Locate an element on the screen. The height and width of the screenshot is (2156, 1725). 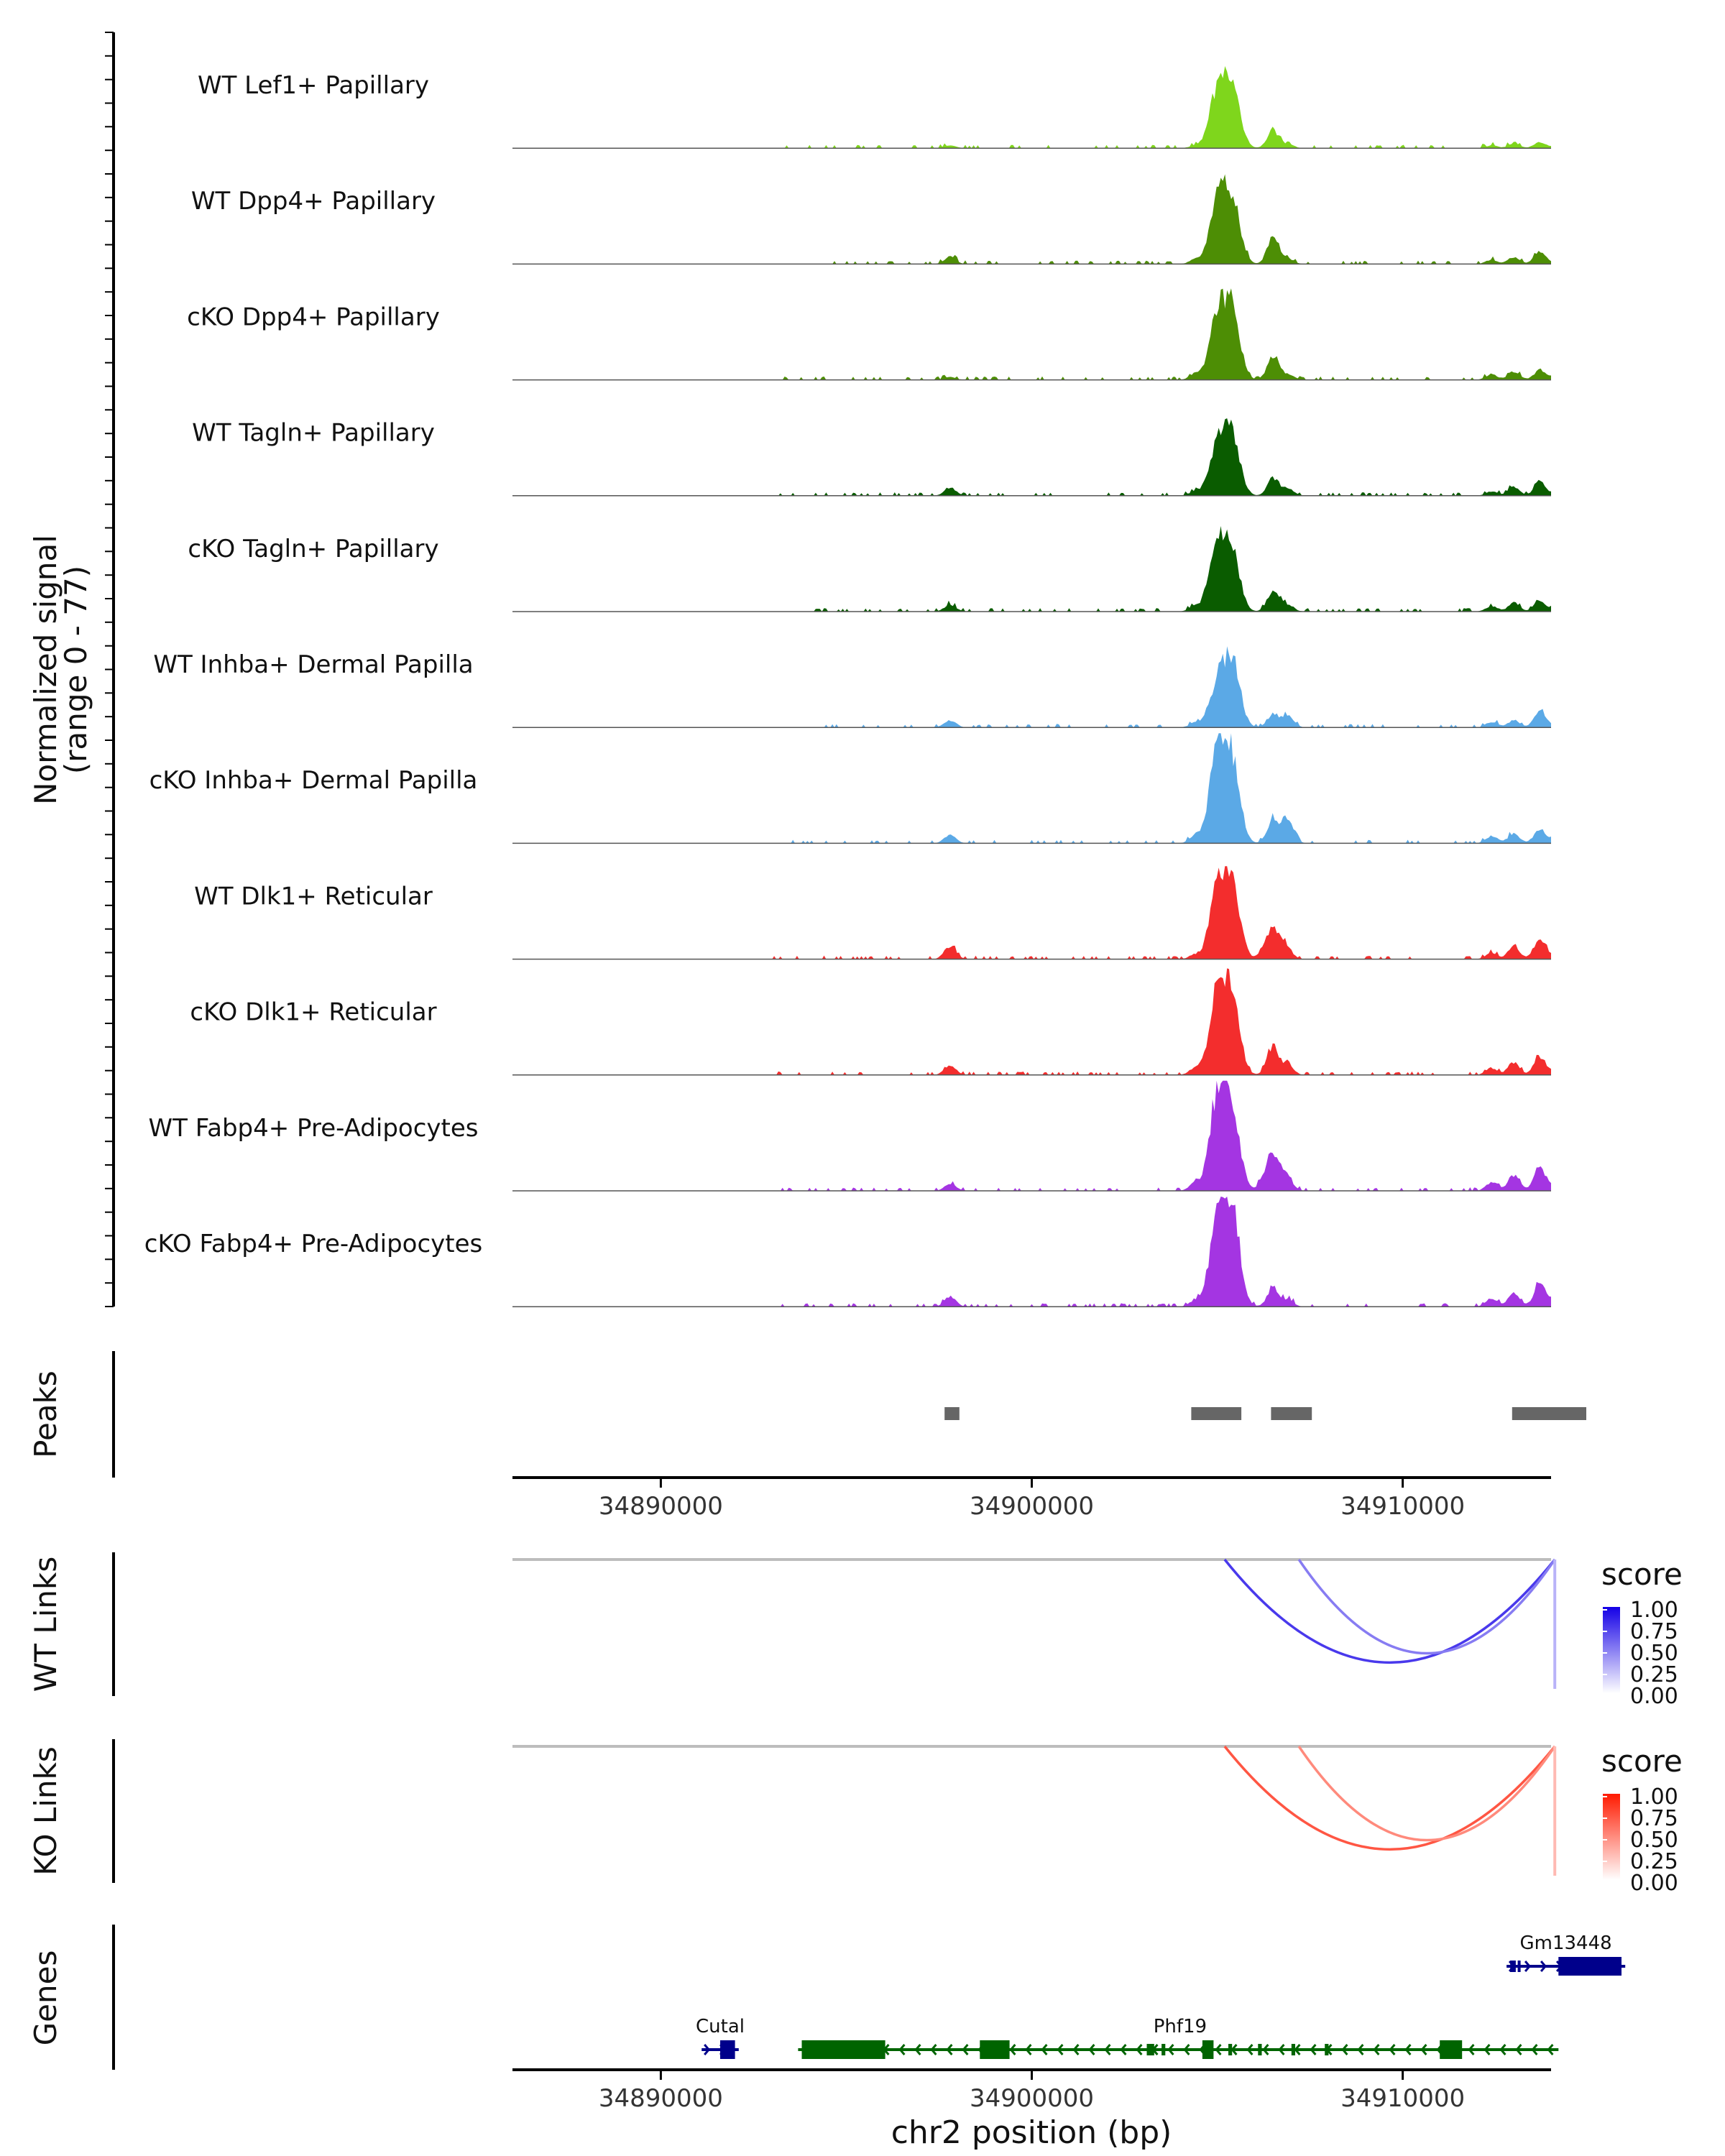
track-label: WT Dpp4+ Papillary is located at coordinates (313, 201).